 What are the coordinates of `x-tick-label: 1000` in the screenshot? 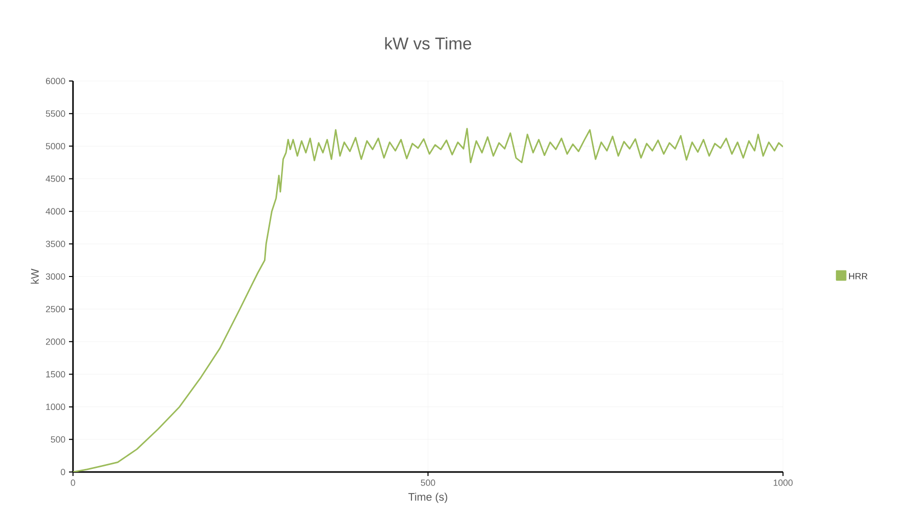 It's located at (783, 483).